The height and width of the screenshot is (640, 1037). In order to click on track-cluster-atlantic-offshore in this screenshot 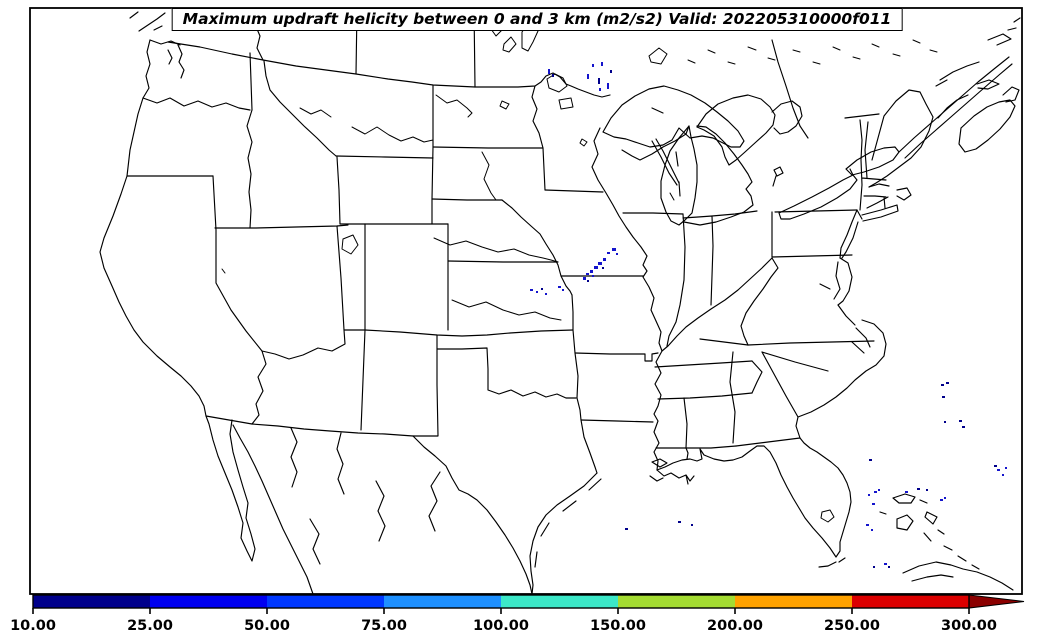, I will do `click(933, 424)`.